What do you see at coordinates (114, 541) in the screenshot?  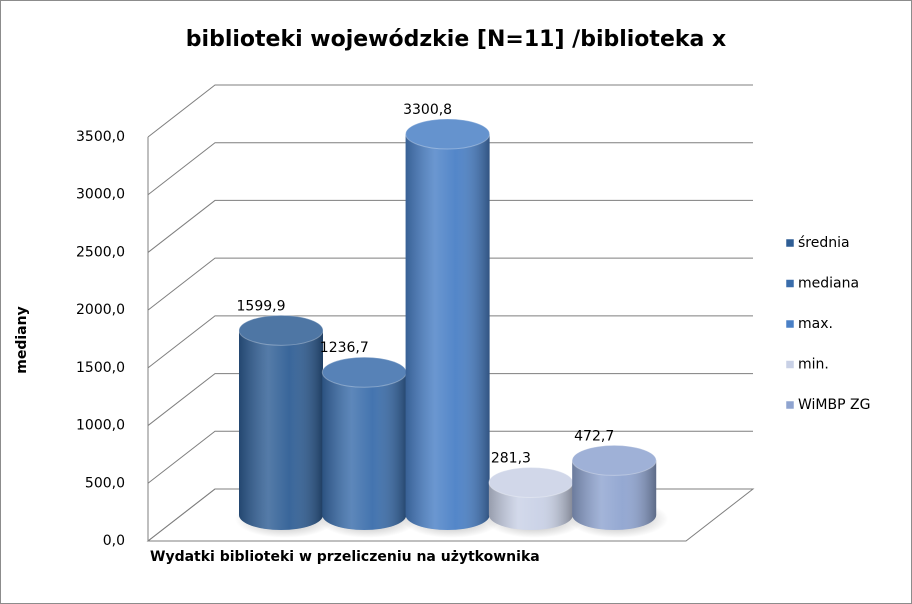 I see `y-tick-label: 0,0` at bounding box center [114, 541].